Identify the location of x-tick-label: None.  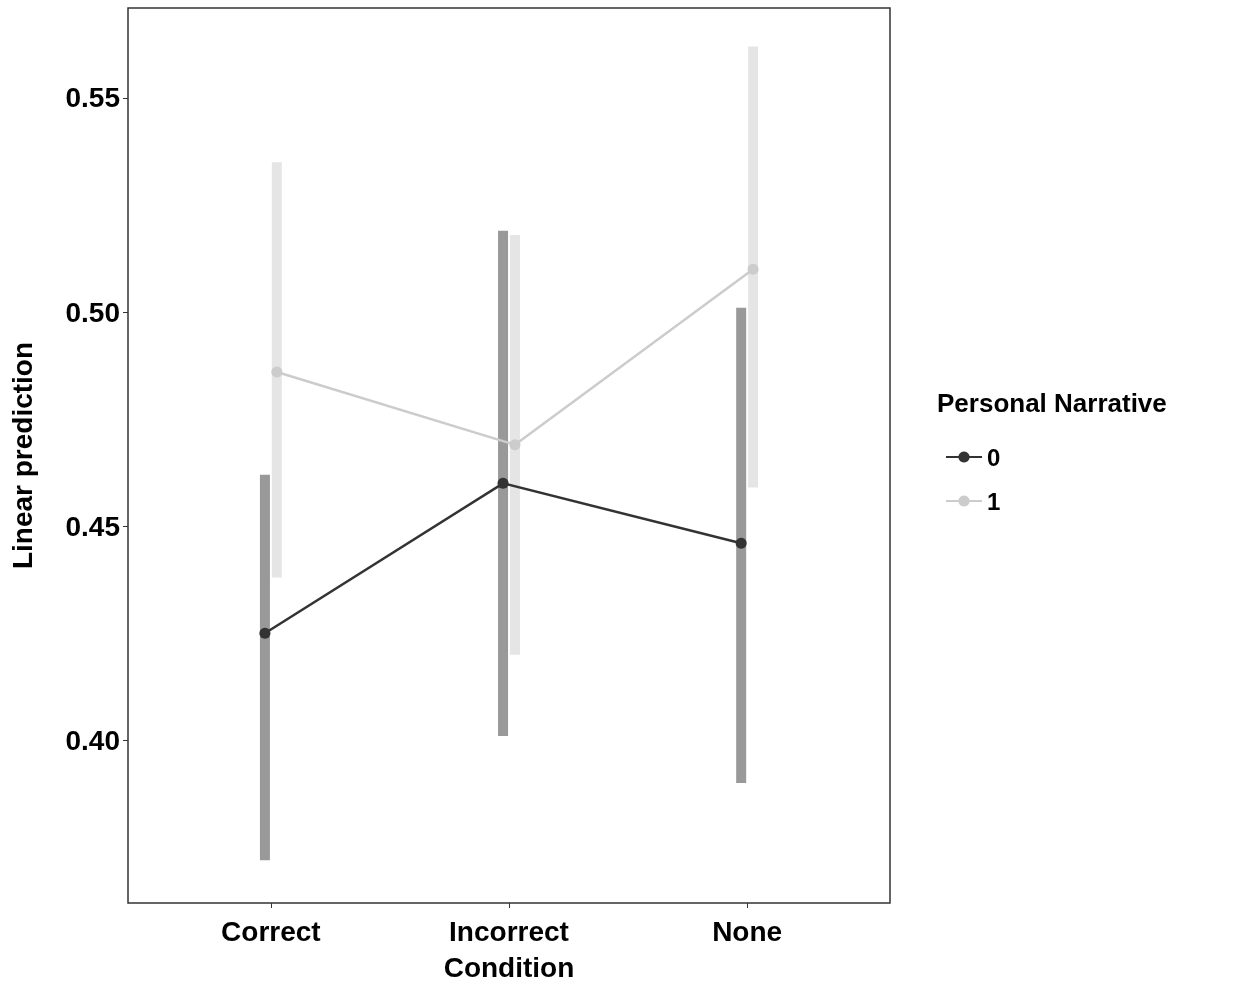
(747, 931).